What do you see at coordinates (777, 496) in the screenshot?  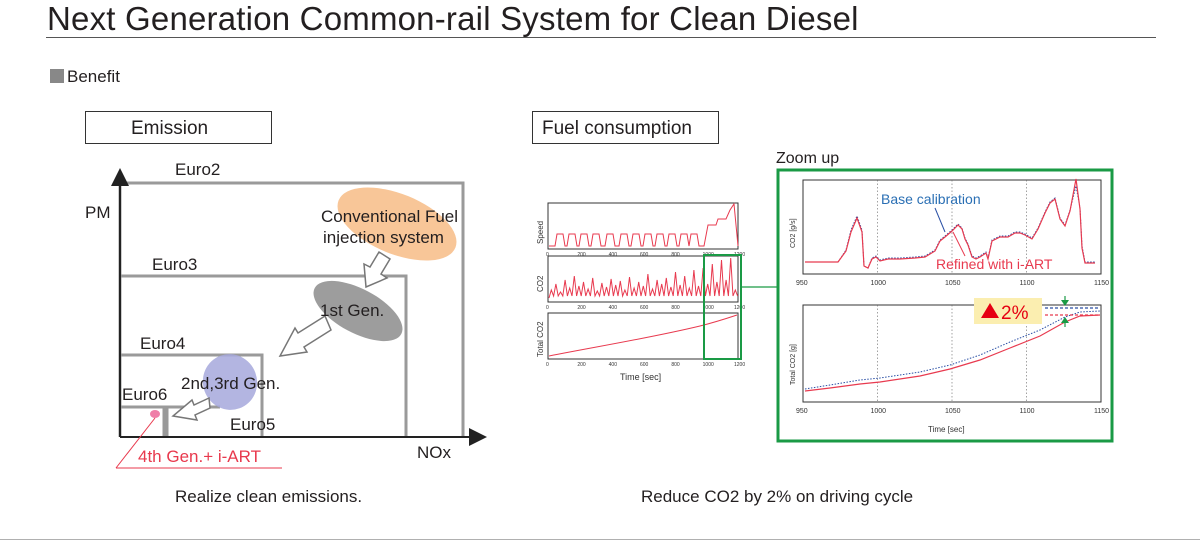 I see `fuel-caption: Reduce CO2 by 2% on driving cycle` at bounding box center [777, 496].